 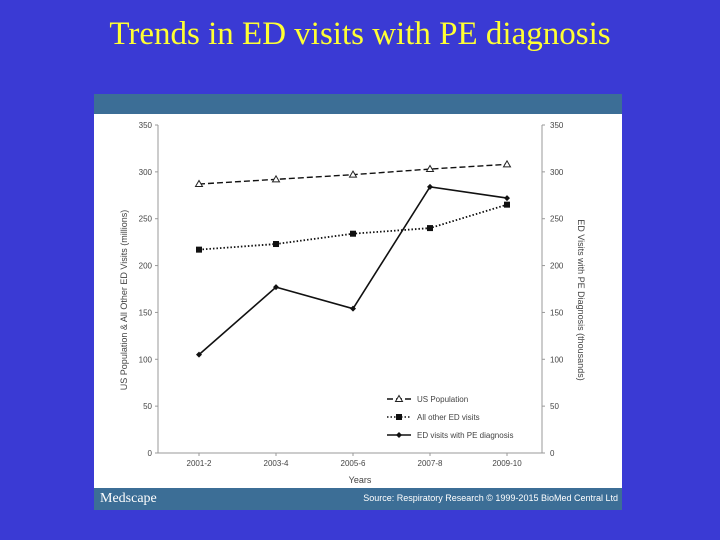 What do you see at coordinates (507, 463) in the screenshot?
I see `x-tick-label: 2009-10` at bounding box center [507, 463].